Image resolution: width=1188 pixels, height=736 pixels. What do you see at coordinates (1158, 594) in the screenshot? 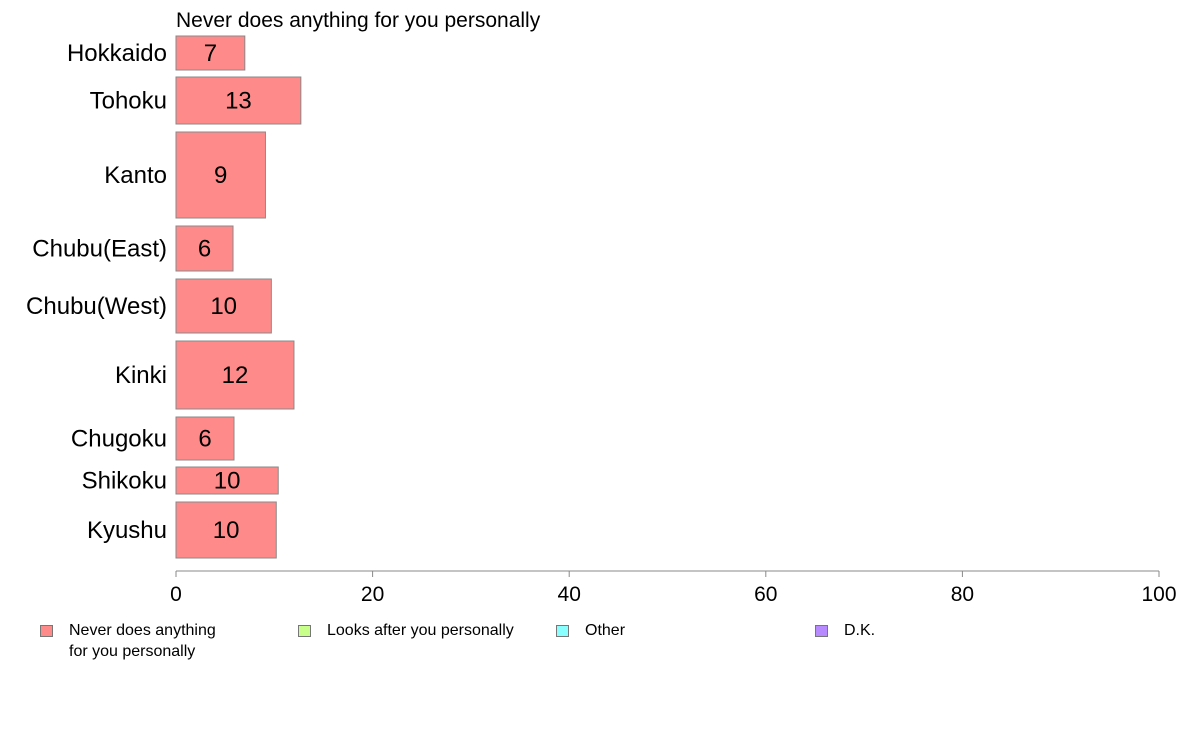
I see `x-tick-label-100: 100` at bounding box center [1158, 594].